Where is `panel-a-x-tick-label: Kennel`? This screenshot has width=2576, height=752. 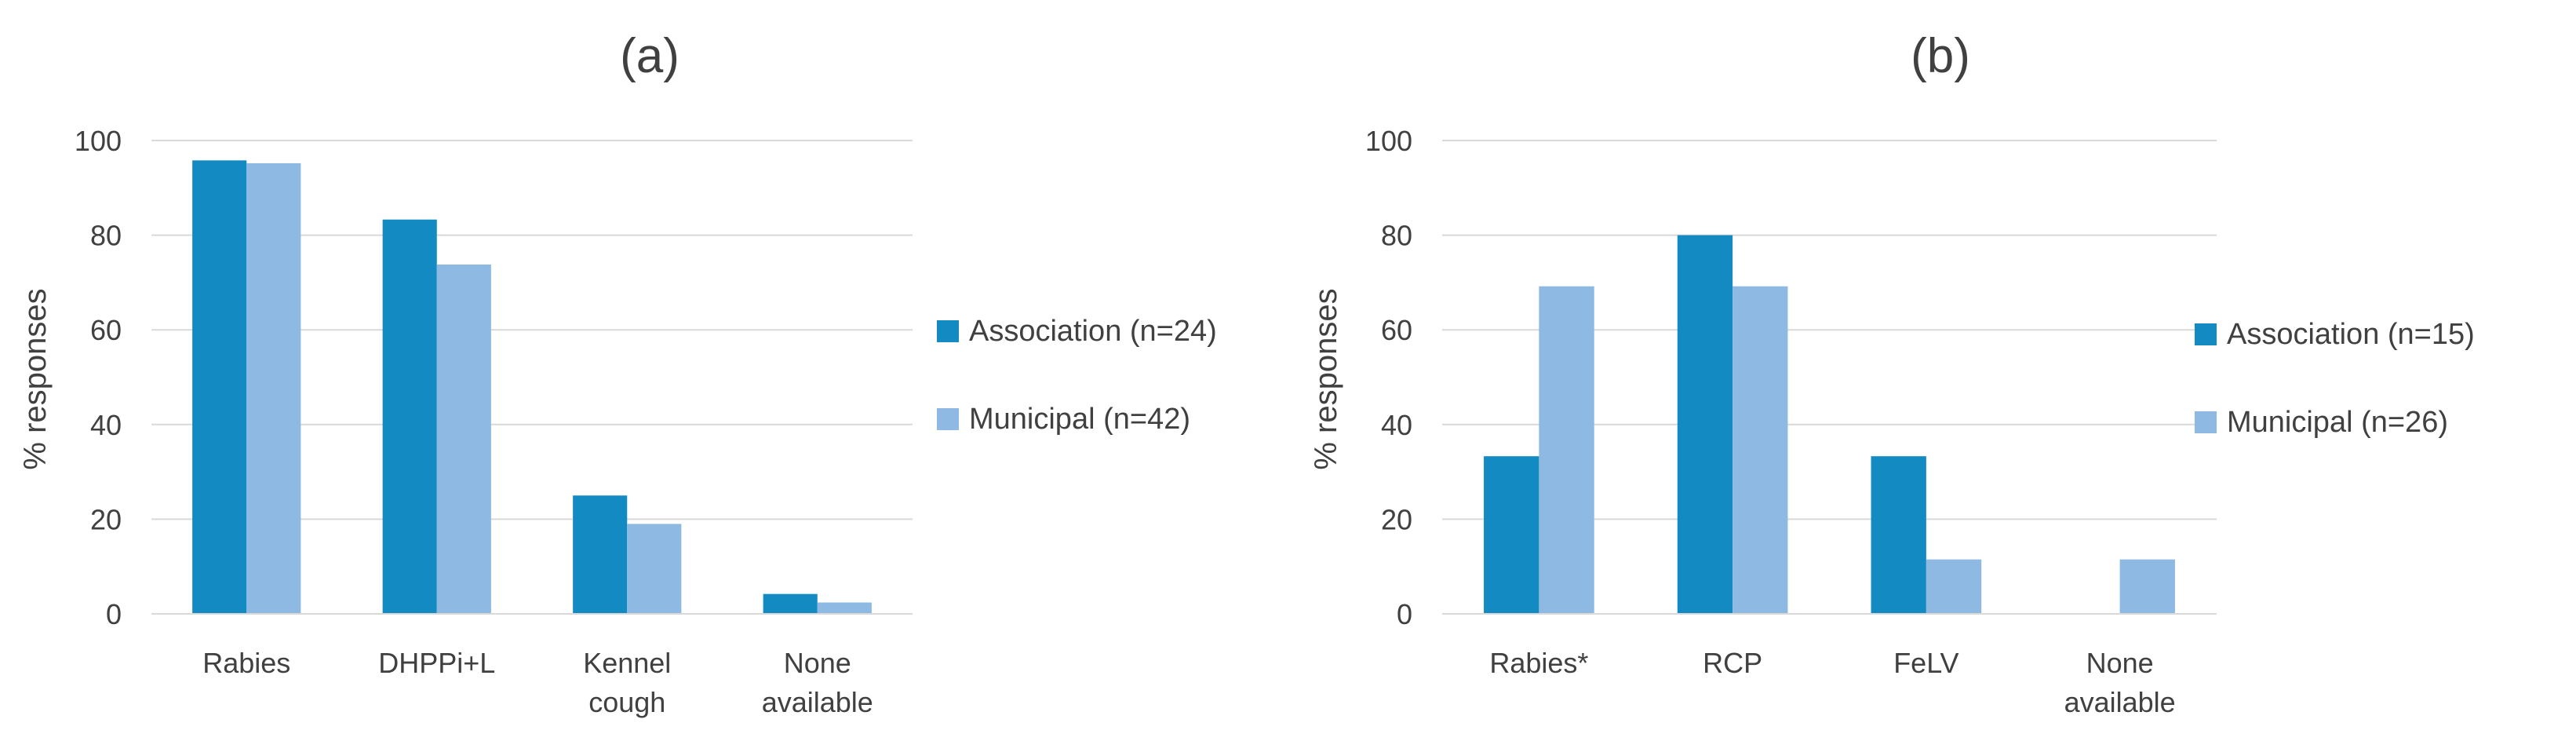 panel-a-x-tick-label: Kennel is located at coordinates (627, 663).